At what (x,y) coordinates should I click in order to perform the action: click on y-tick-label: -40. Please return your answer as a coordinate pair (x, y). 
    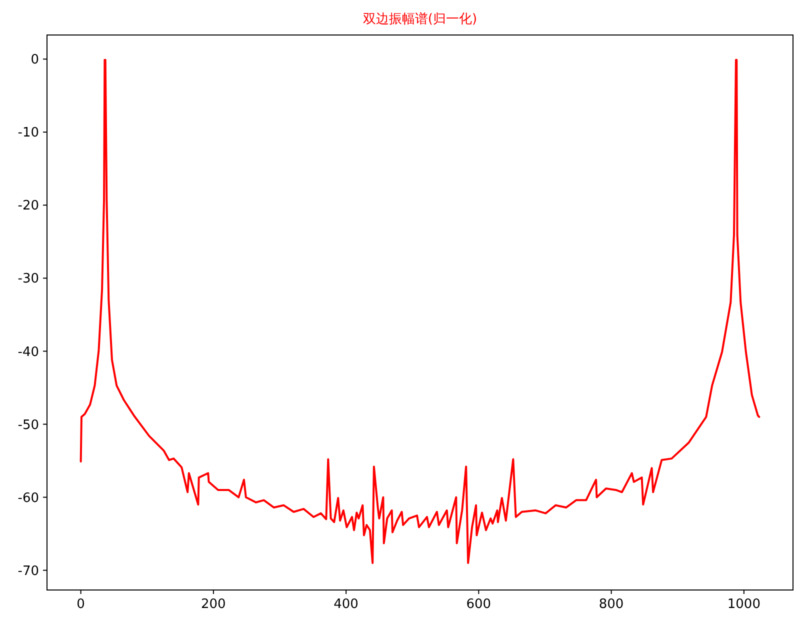
    Looking at the image, I should click on (28, 352).